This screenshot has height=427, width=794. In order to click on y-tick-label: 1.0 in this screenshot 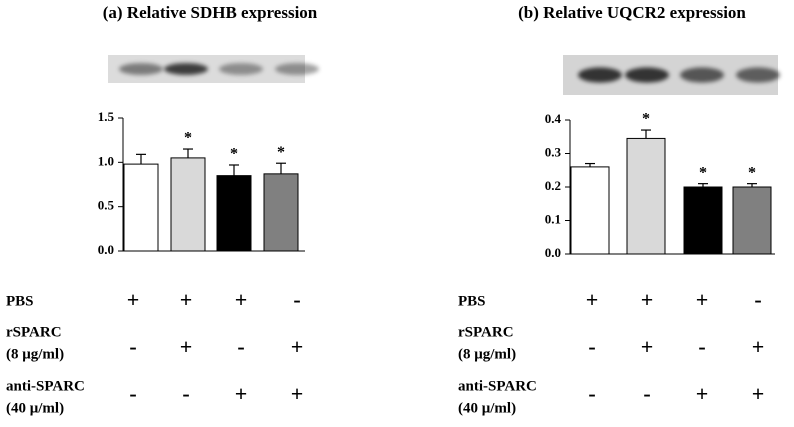, I will do `click(106, 160)`.